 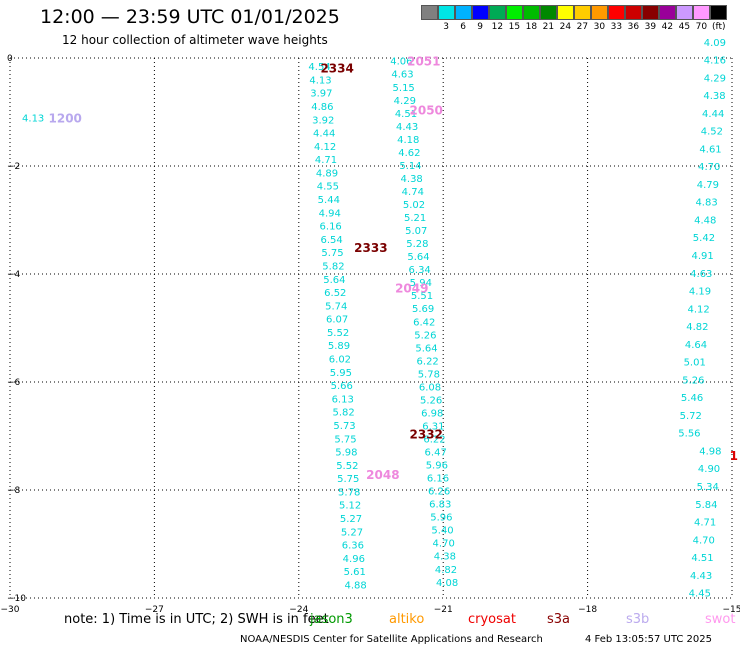 What do you see at coordinates (706, 505) in the screenshot?
I see `swh-value: 5.84` at bounding box center [706, 505].